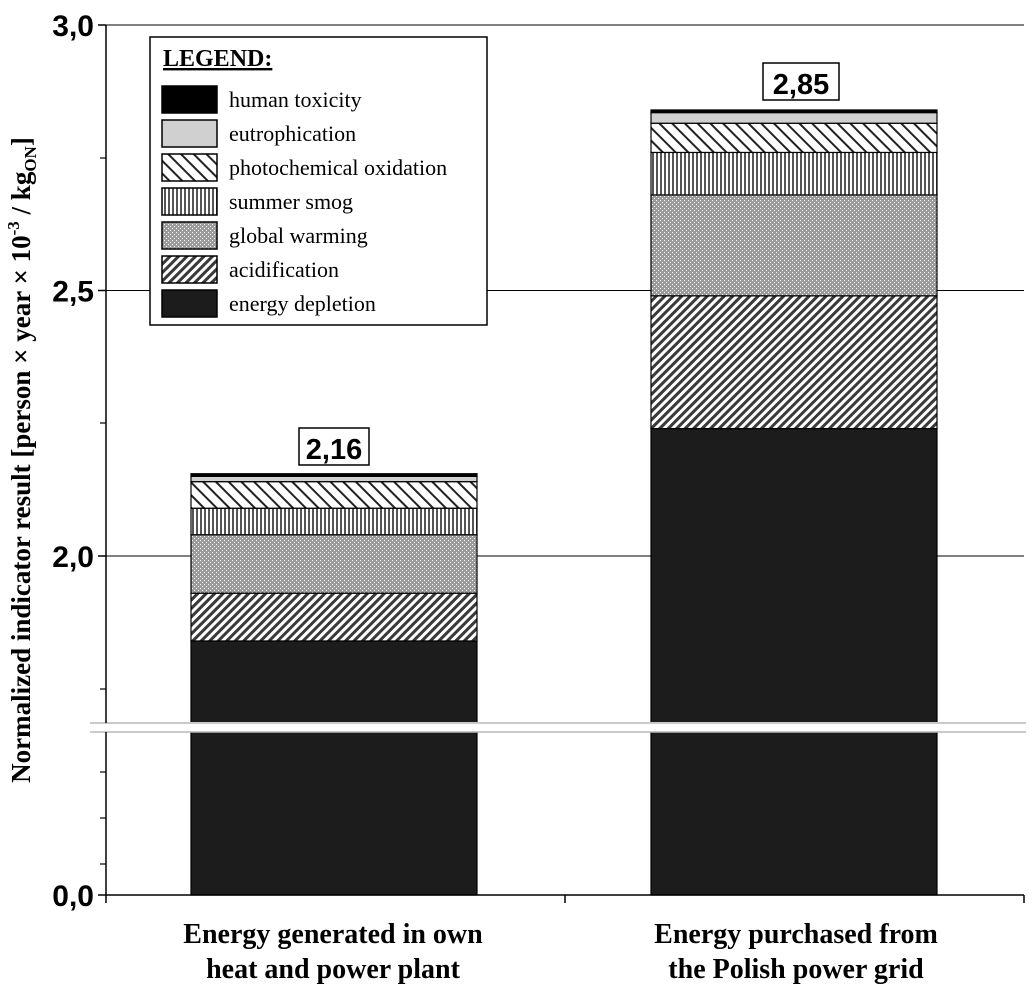 This screenshot has height=994, width=1029. I want to click on svg-text: 2,85, so click(801, 85).